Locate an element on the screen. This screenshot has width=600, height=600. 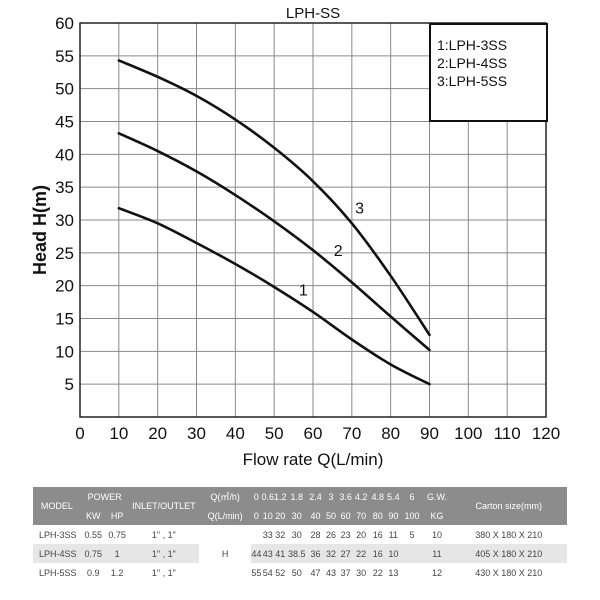
header-inlet: INLET/OUTLET is located at coordinates (164, 506).